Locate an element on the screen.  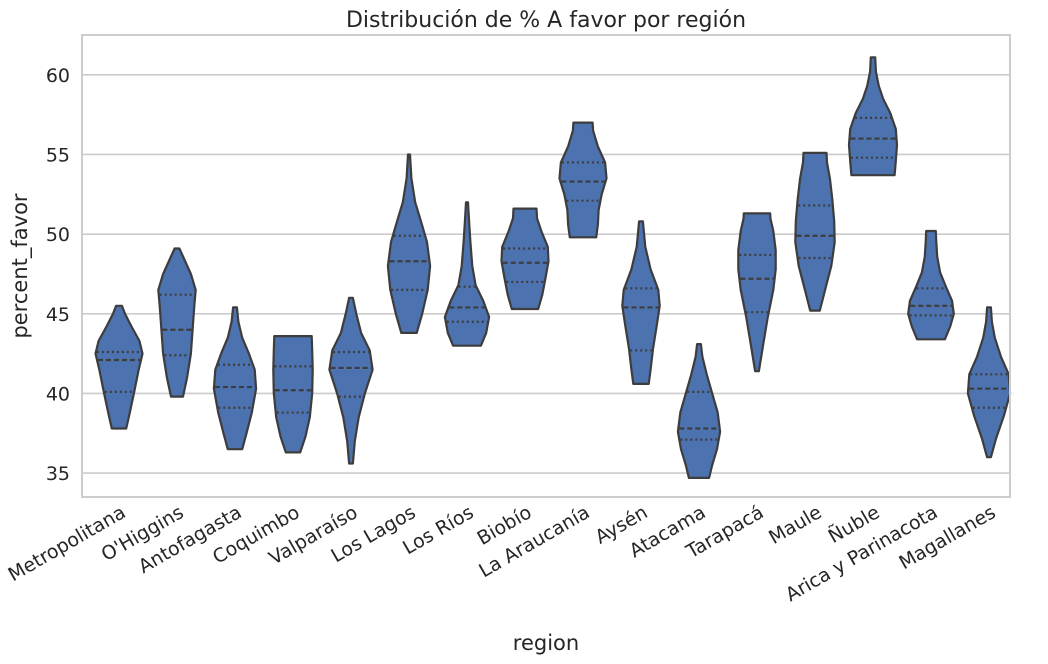
y-tick-labels: 35 40 45 50 55 60 is located at coordinates (58, 275).